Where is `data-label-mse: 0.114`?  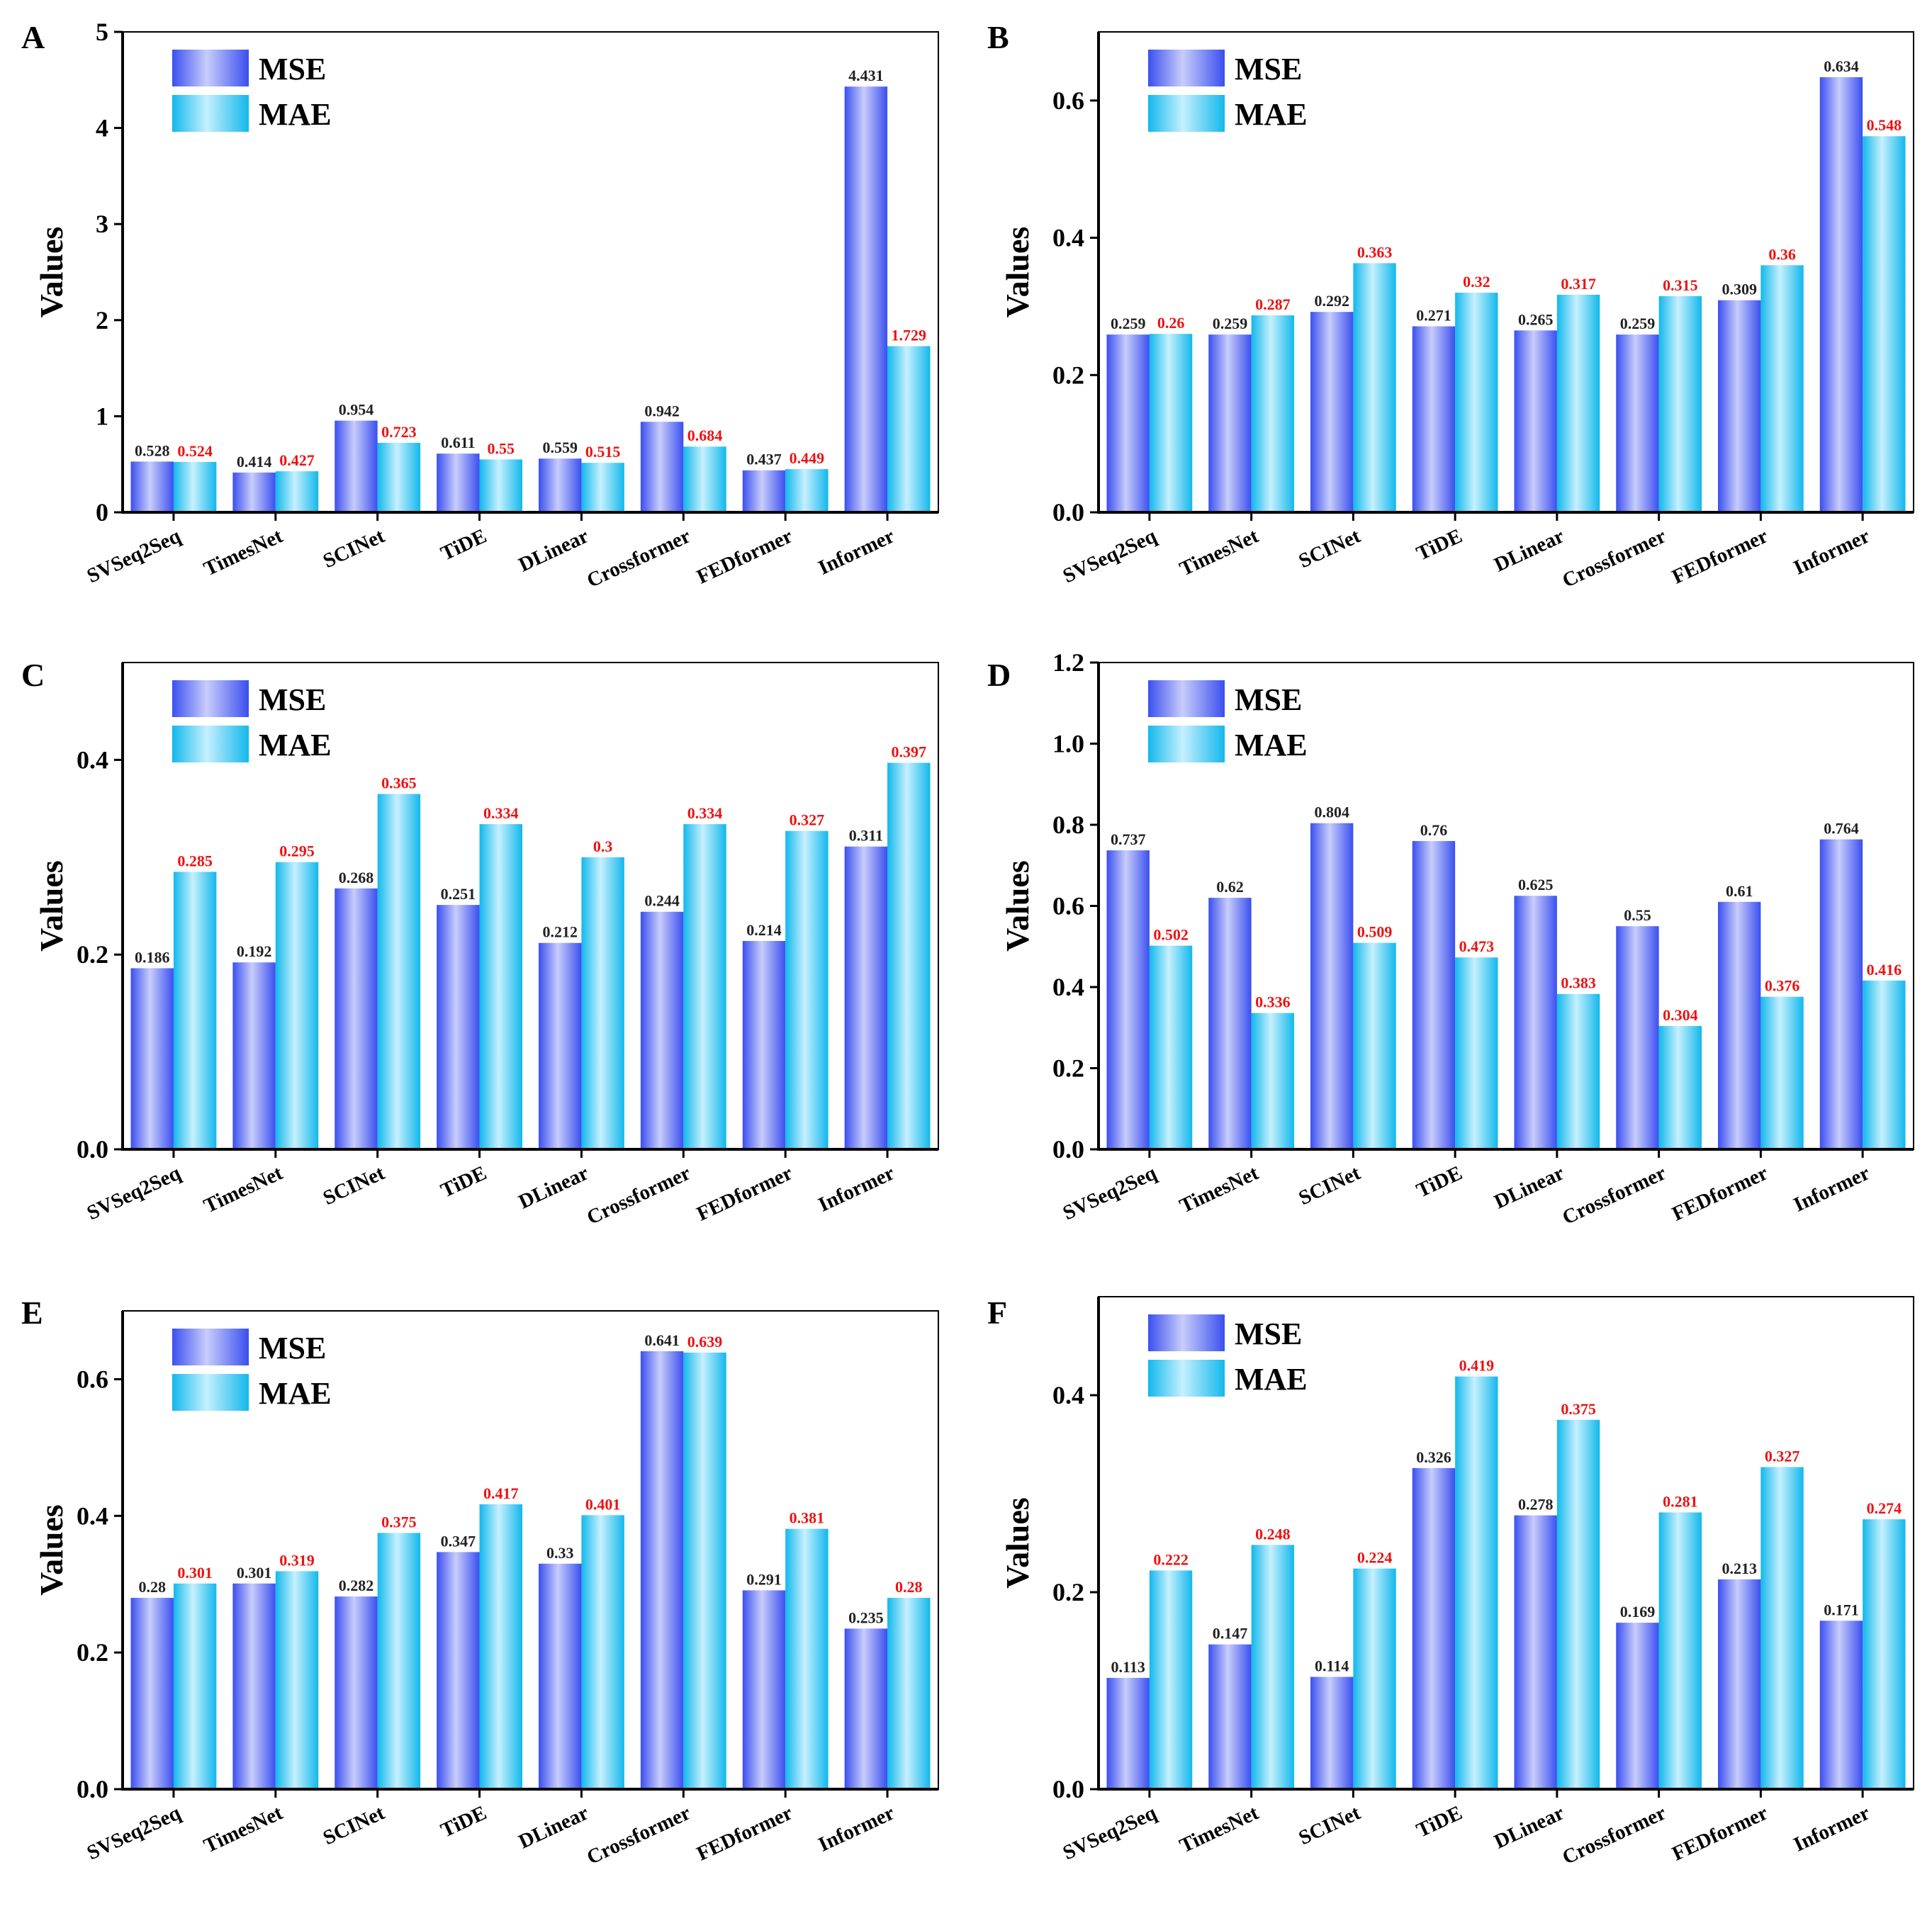
data-label-mse: 0.114 is located at coordinates (1332, 1666).